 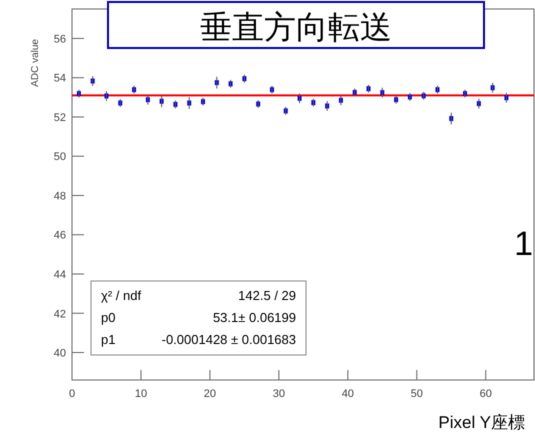 What do you see at coordinates (60, 39) in the screenshot?
I see `y-tick-label: 56` at bounding box center [60, 39].